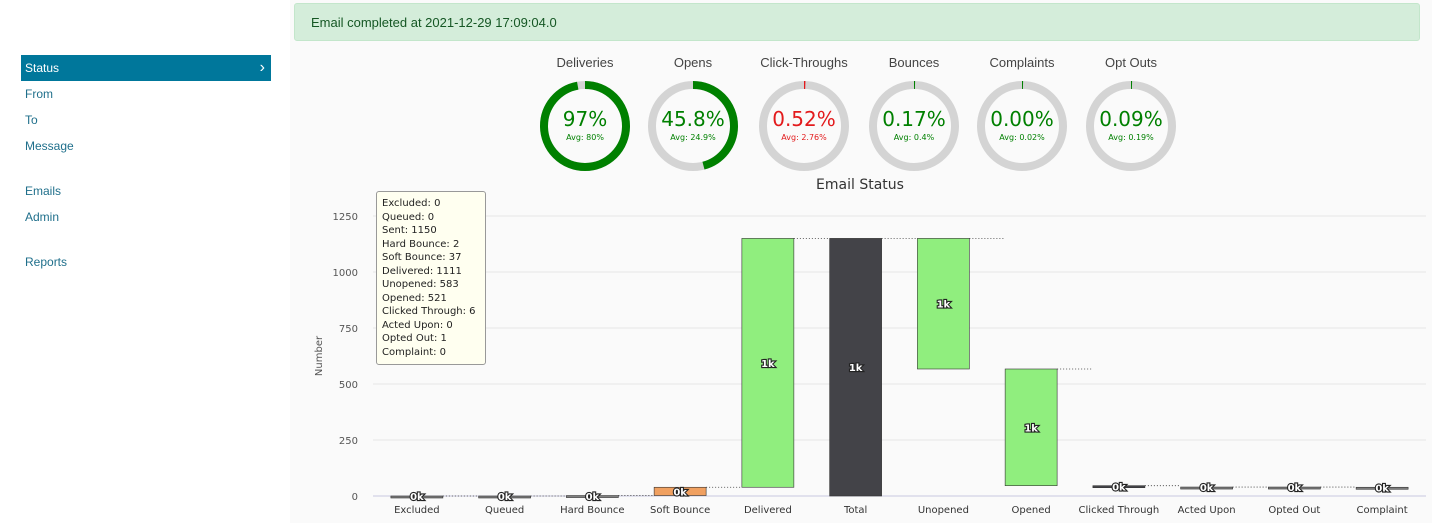  I want to click on tooltip-line: Opted Out: 1, so click(414, 338).